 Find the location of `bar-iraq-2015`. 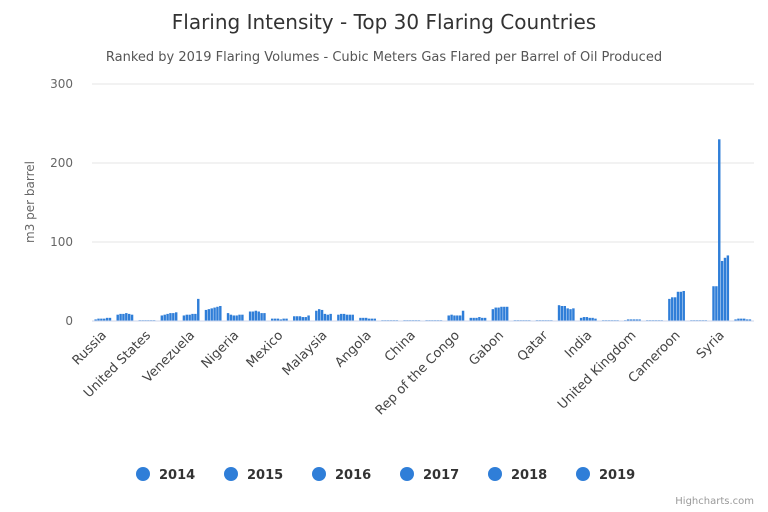

bar-iraq-2015 is located at coordinates (120, 317).